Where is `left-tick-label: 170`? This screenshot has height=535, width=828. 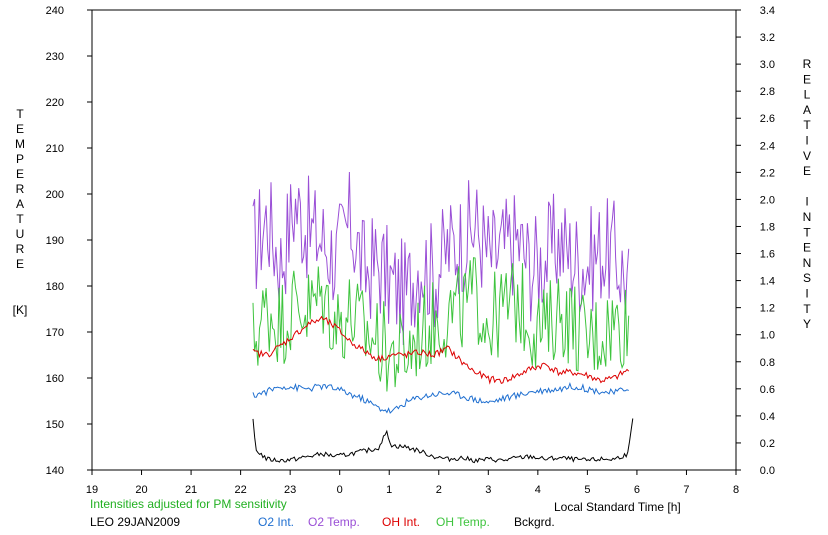
left-tick-label: 170 is located at coordinates (55, 333).